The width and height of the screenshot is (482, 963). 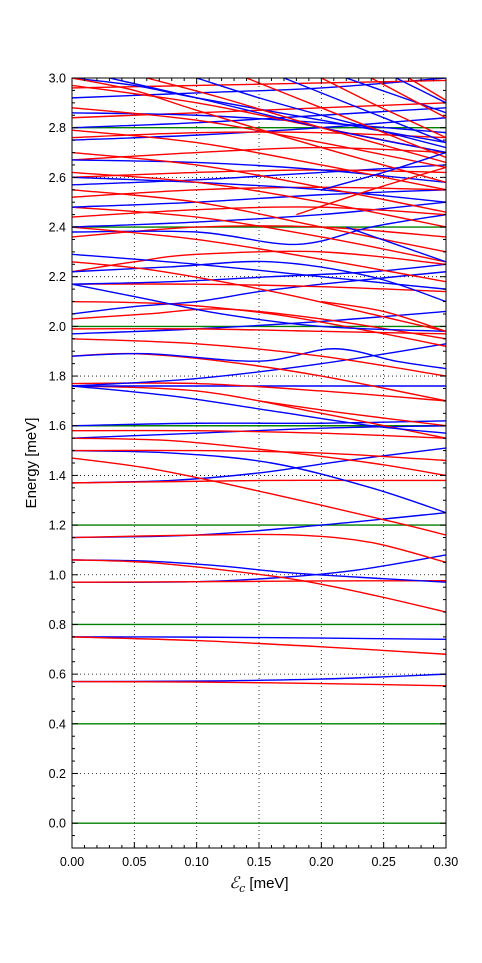 What do you see at coordinates (57, 675) in the screenshot?
I see `y-tick-label: 0.6` at bounding box center [57, 675].